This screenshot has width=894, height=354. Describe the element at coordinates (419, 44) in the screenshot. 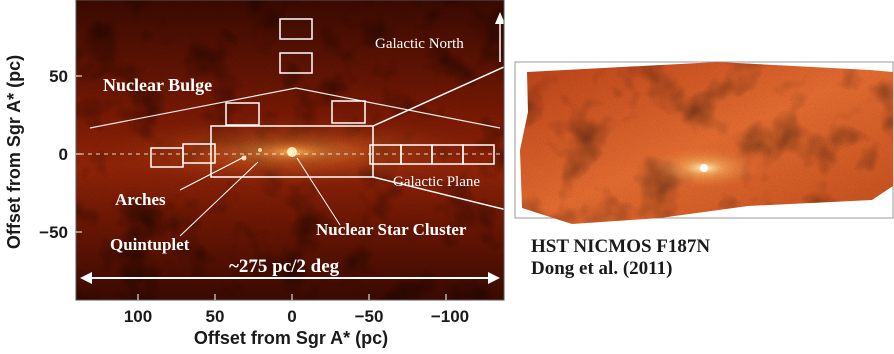

I see `galactic-north-label: Galactic North` at that location.